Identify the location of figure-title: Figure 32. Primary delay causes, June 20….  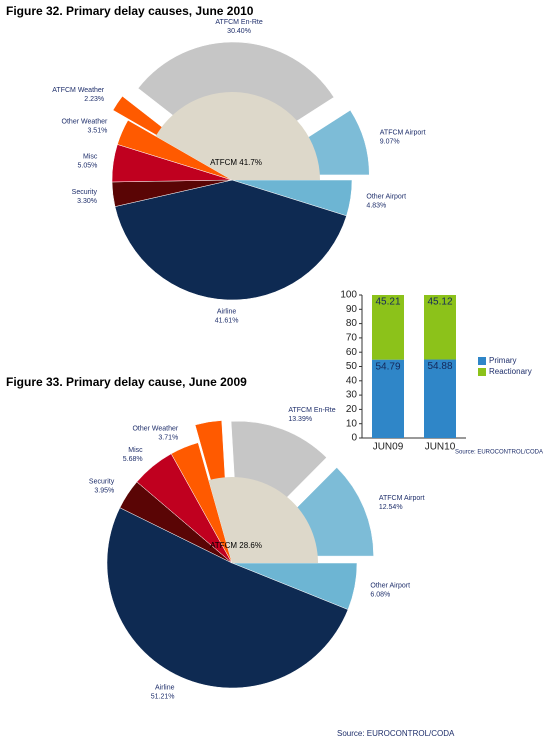
(130, 11).